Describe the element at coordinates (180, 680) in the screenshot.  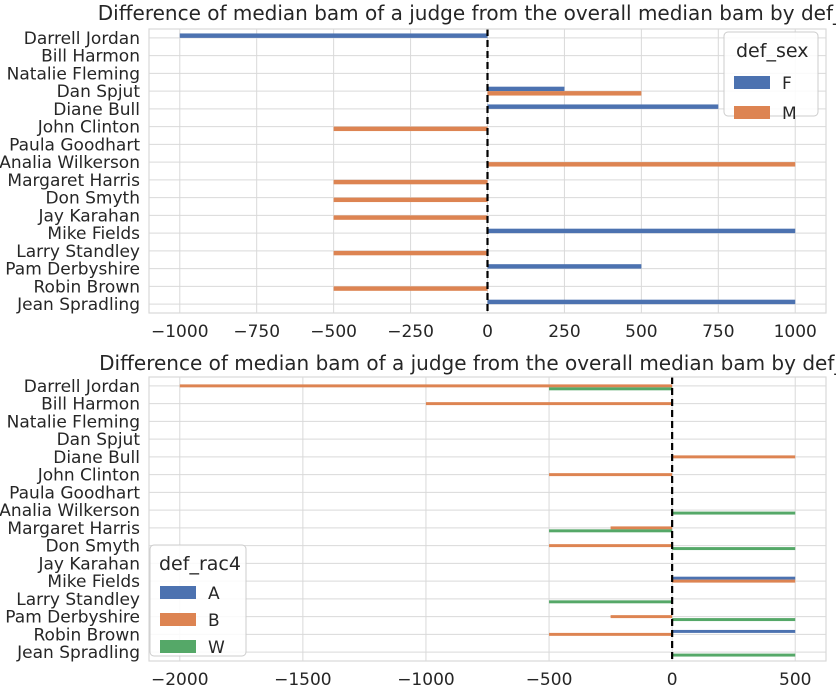
I see `x-tick-label-0: −2000` at that location.